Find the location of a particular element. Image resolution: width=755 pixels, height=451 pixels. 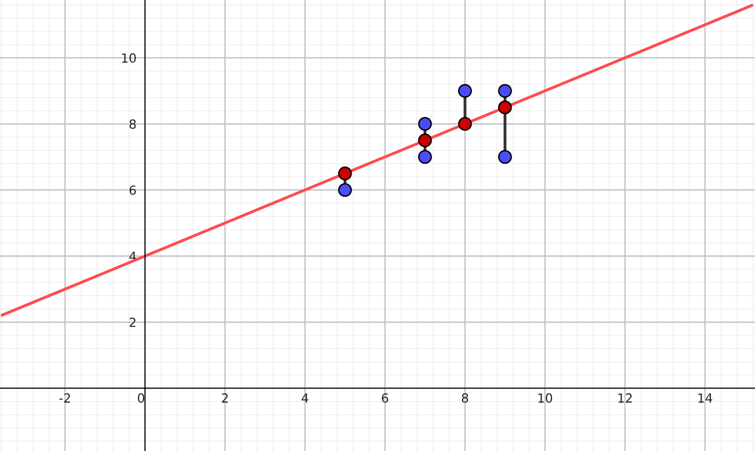

x-tick-label: 0 is located at coordinates (141, 398).